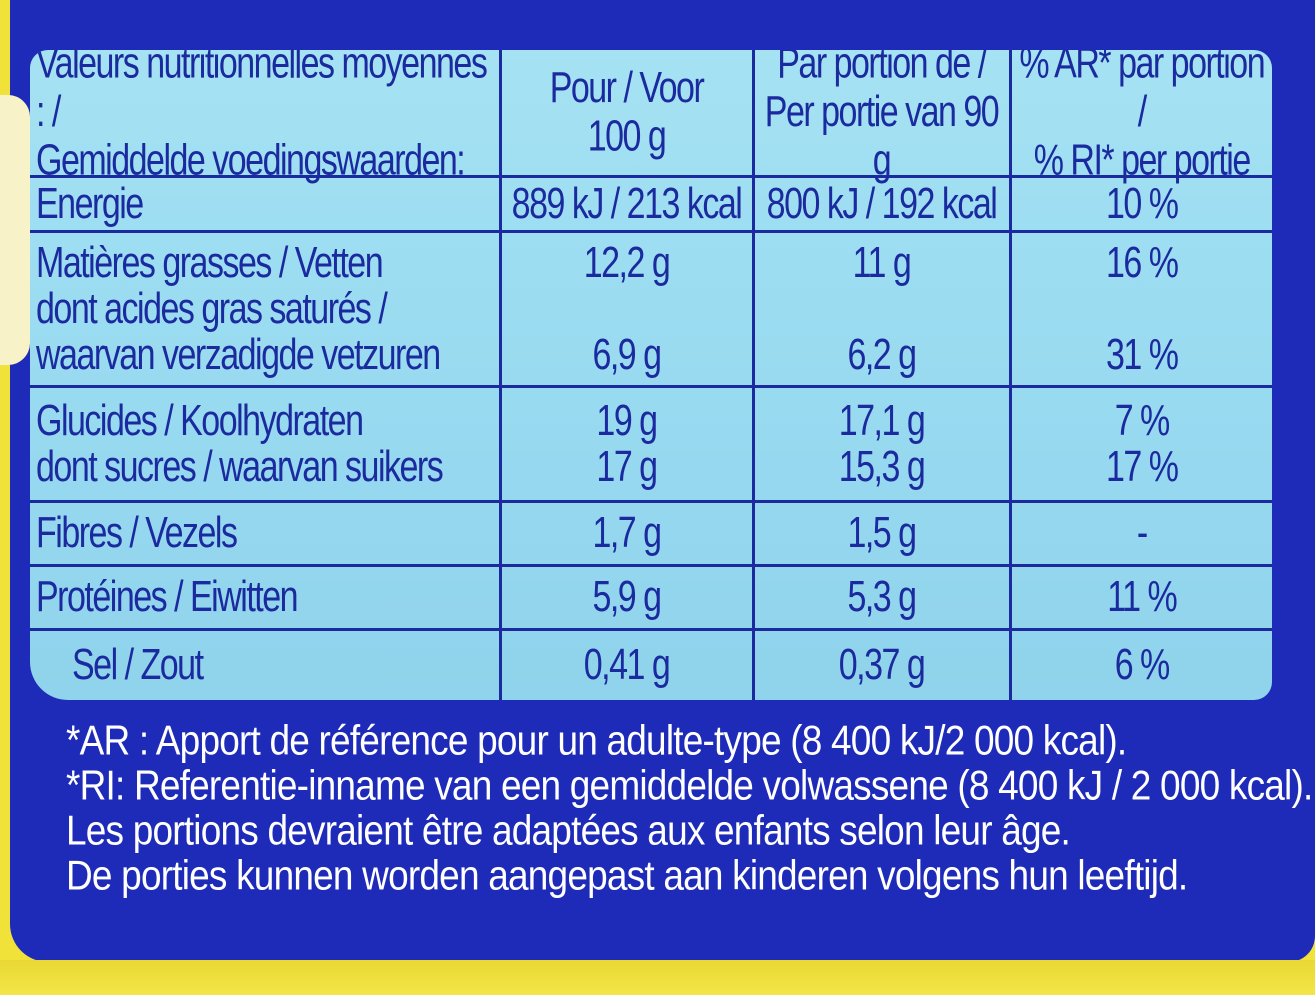  Describe the element at coordinates (1142, 262) in the screenshot. I see `row-value-ri: 16 %` at that location.